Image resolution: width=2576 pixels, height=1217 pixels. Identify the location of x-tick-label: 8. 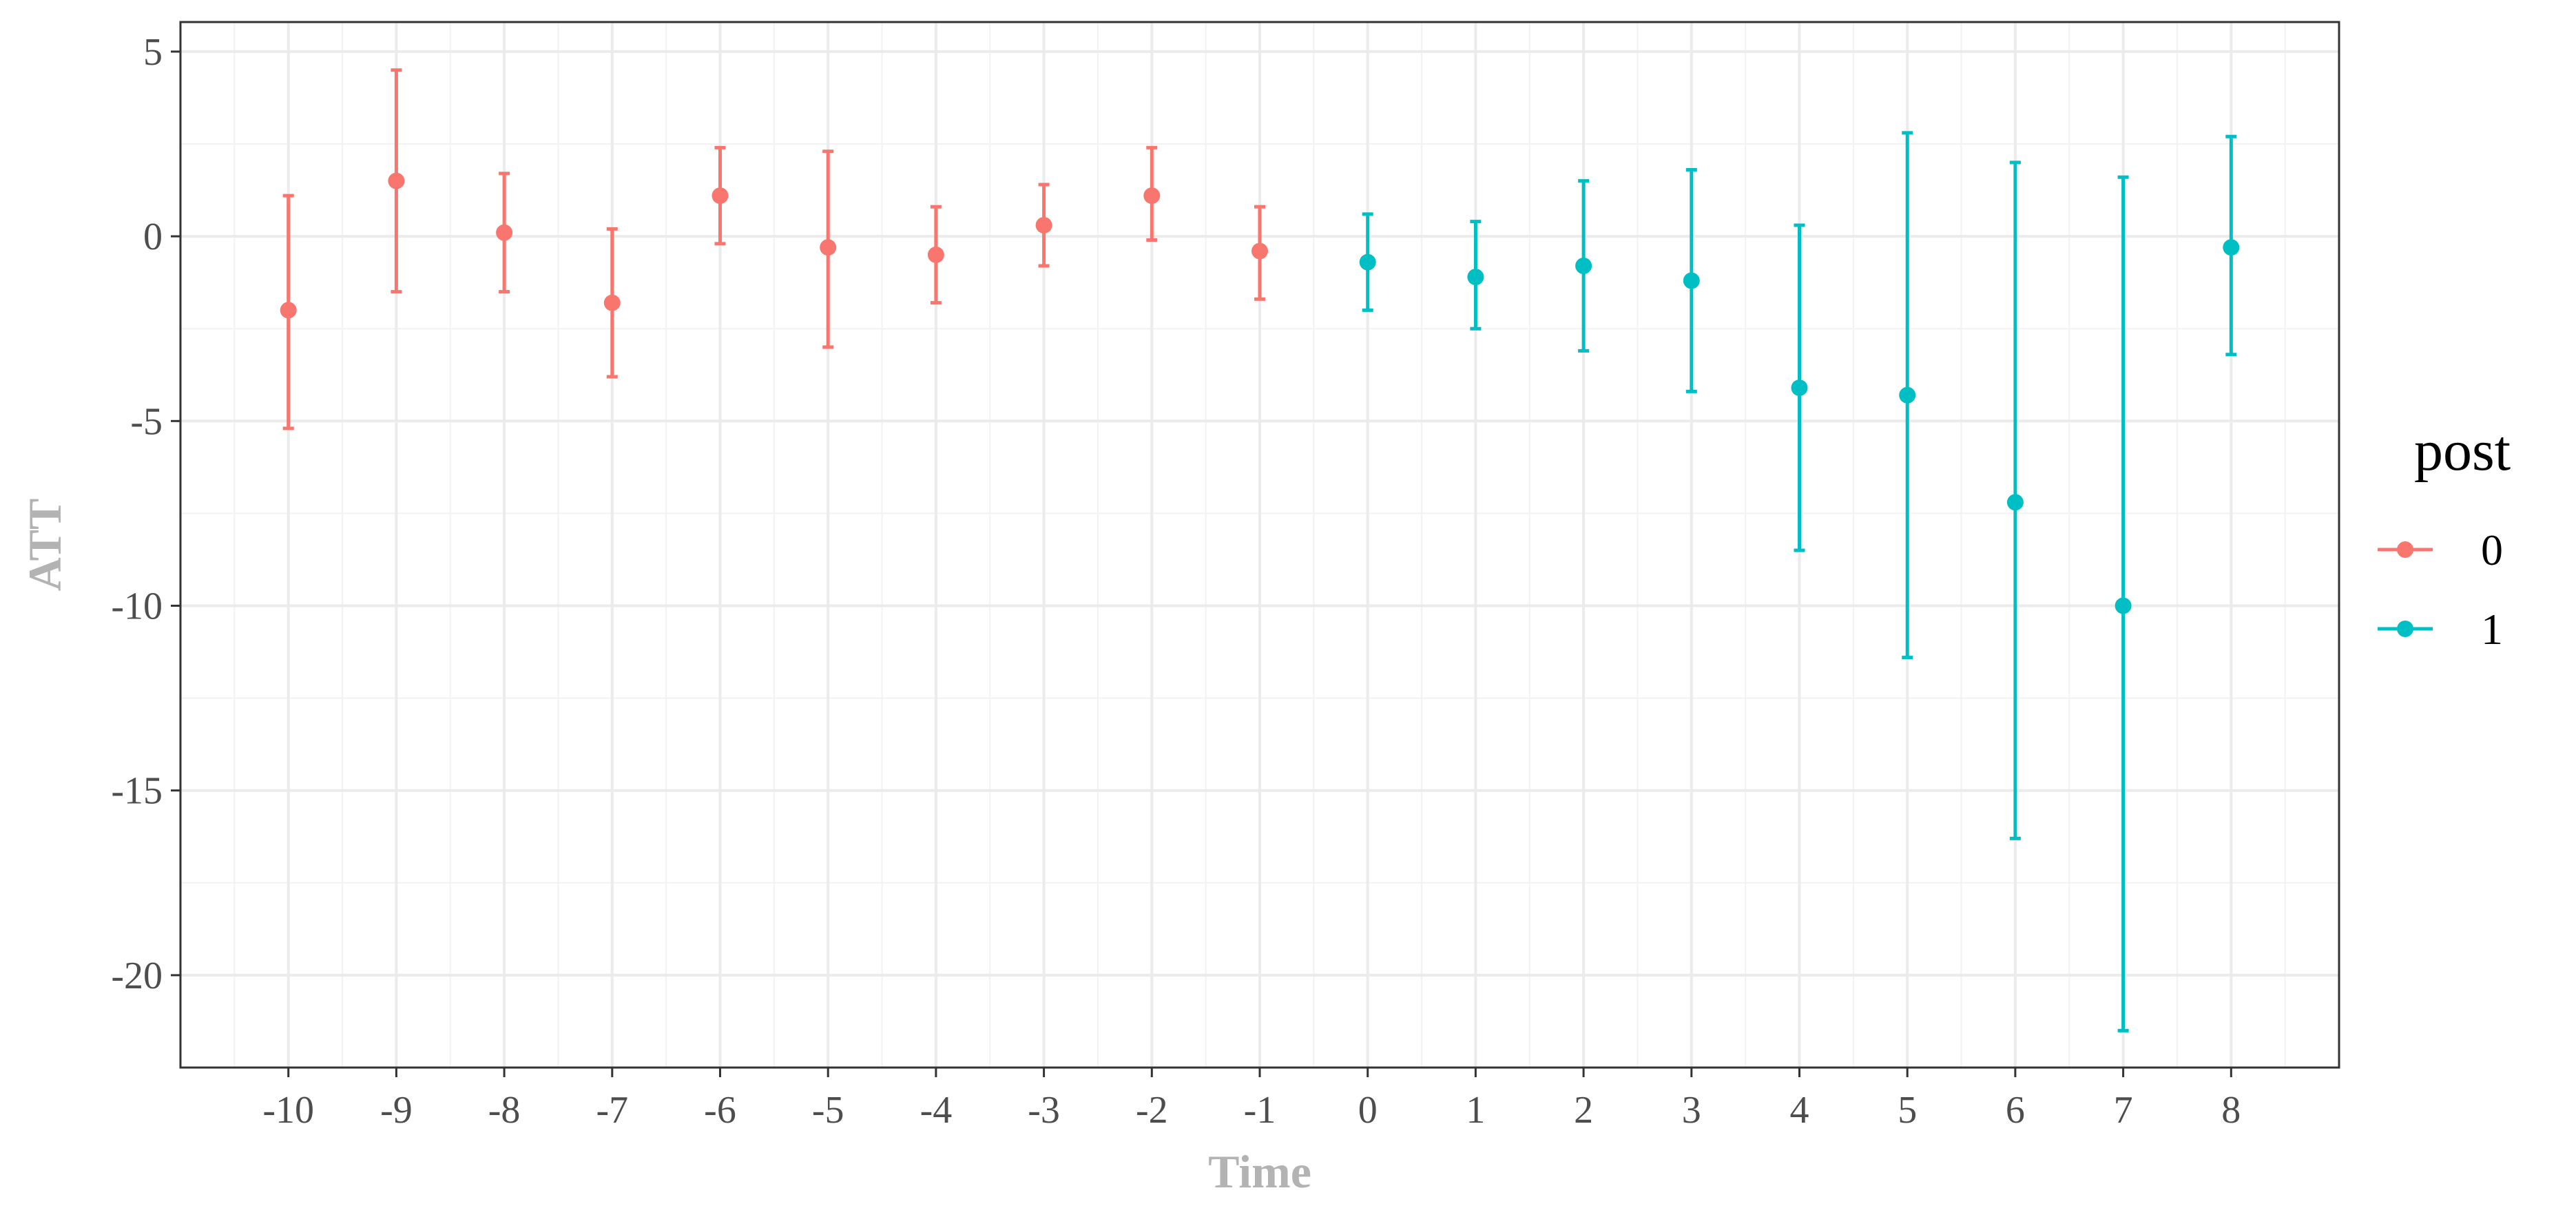
(2231, 1110).